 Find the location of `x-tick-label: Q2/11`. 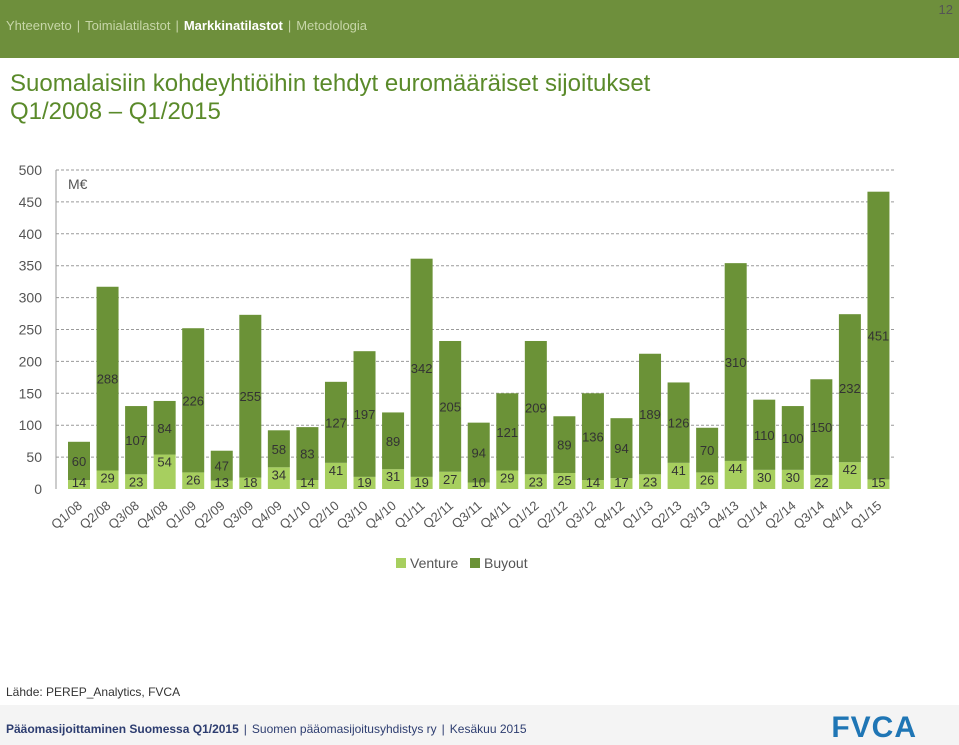

x-tick-label: Q2/11 is located at coordinates (438, 515).